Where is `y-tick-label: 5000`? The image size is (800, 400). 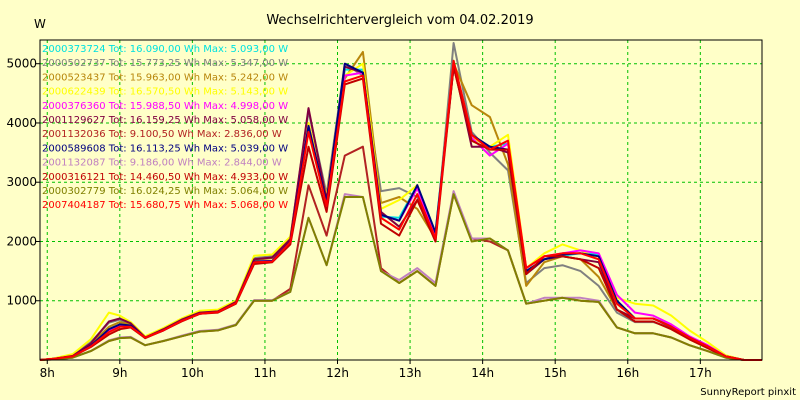 y-tick-label: 5000 is located at coordinates (21, 64).